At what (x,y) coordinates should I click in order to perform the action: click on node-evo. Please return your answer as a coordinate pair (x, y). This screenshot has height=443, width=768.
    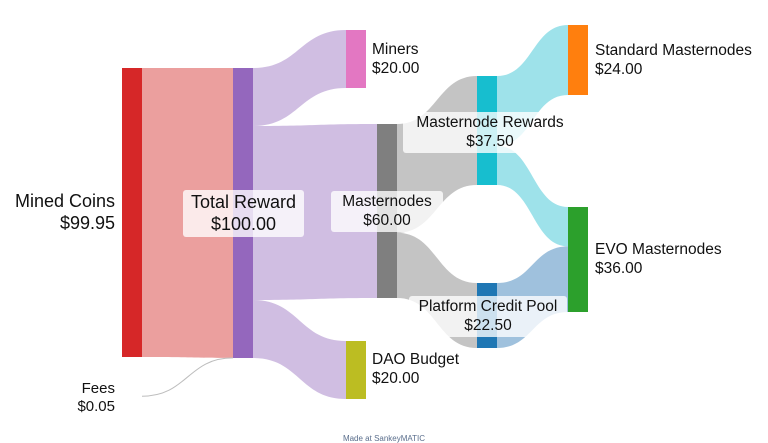
    Looking at the image, I should click on (578, 259).